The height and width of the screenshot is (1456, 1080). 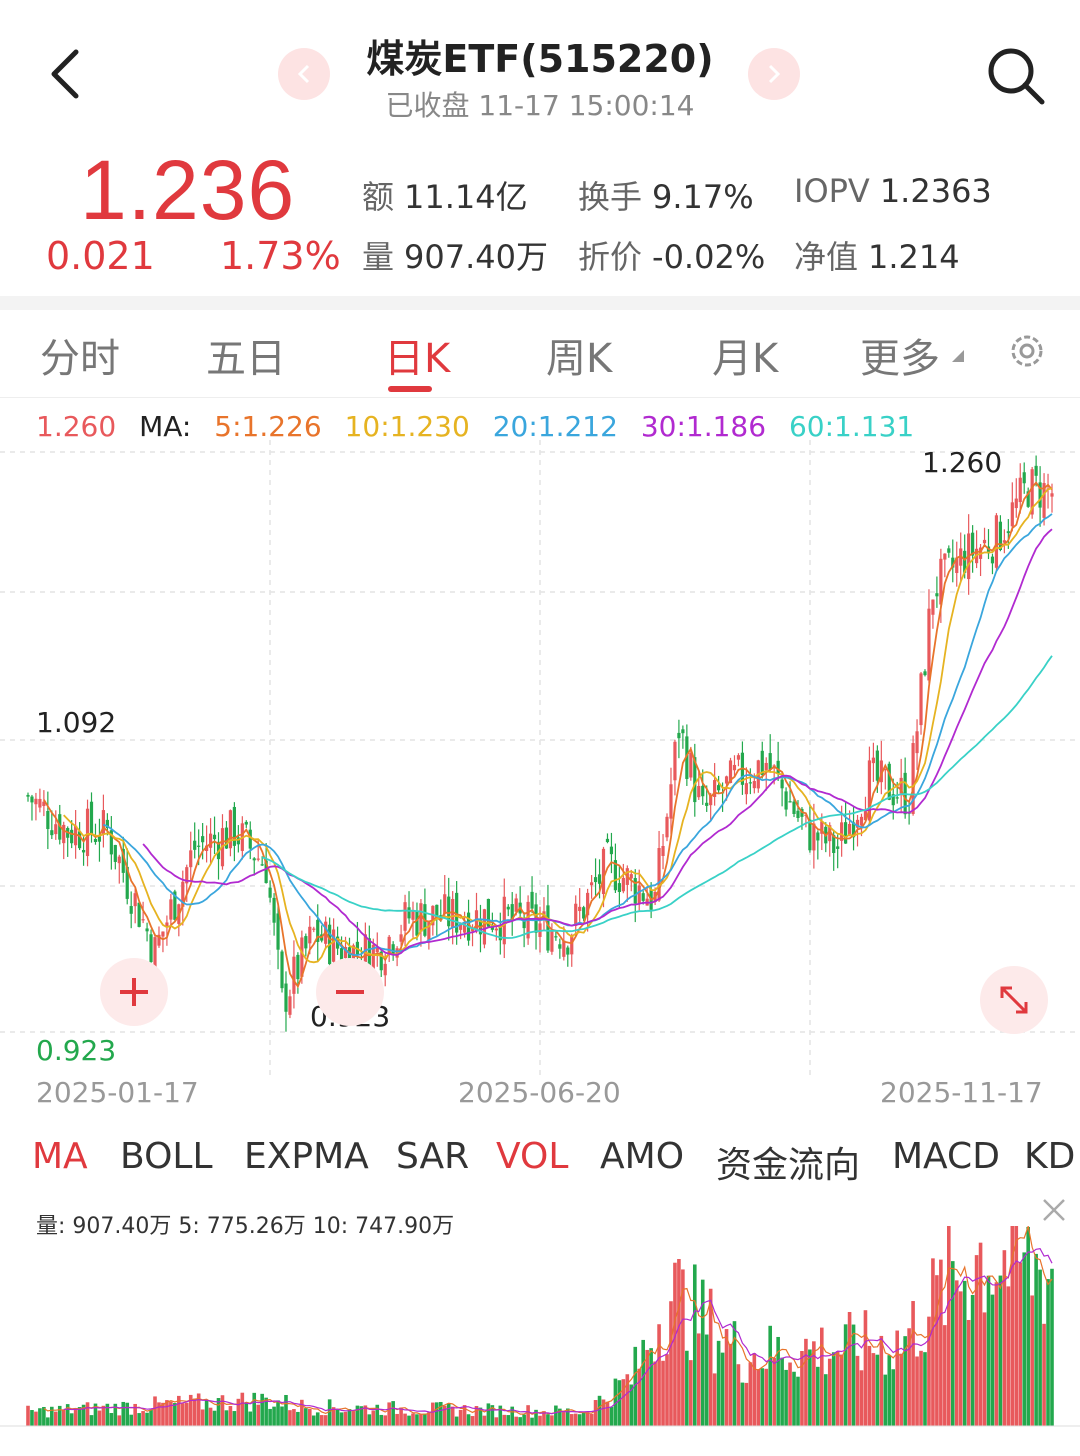 I want to click on gear-icon, so click(x=1027, y=351).